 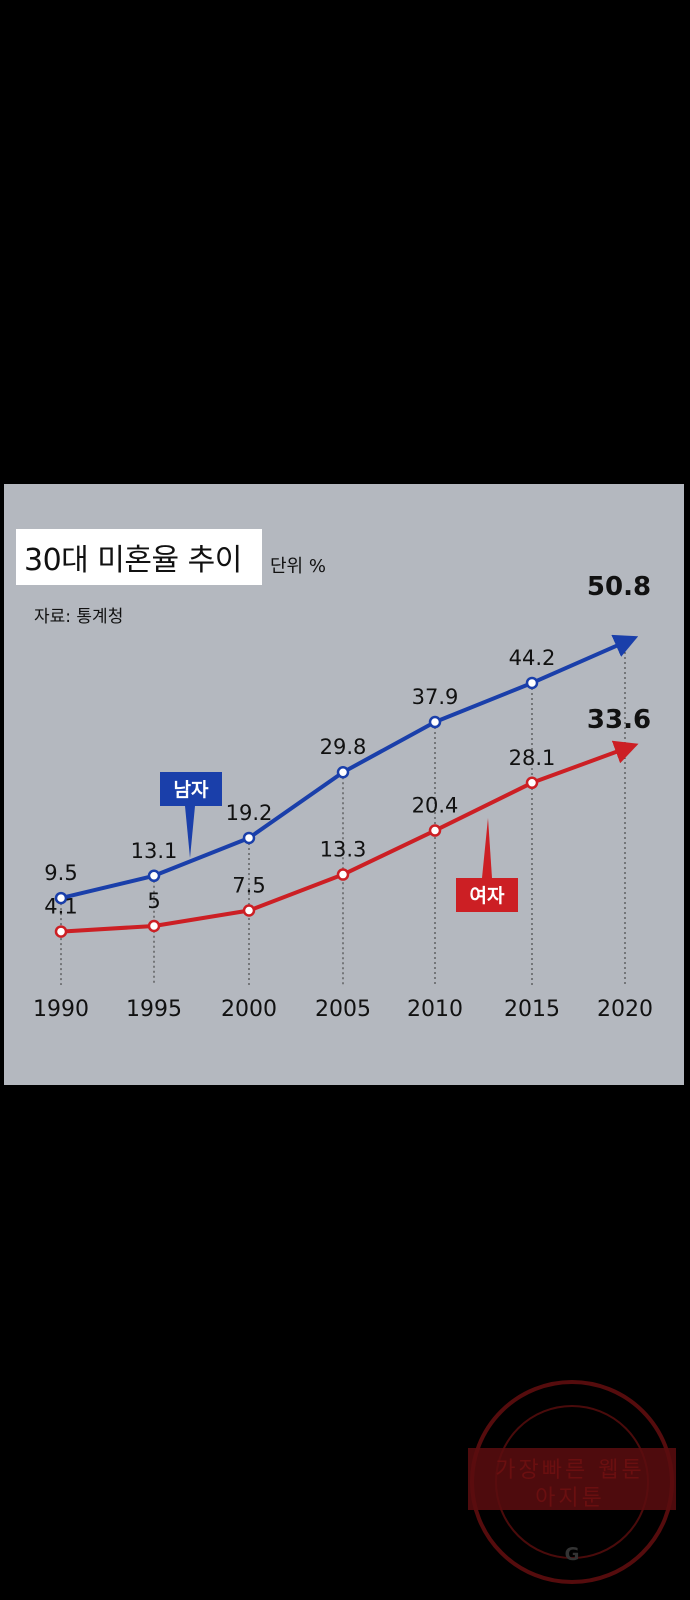 What do you see at coordinates (619, 587) in the screenshot?
I see `data-label: 50.8` at bounding box center [619, 587].